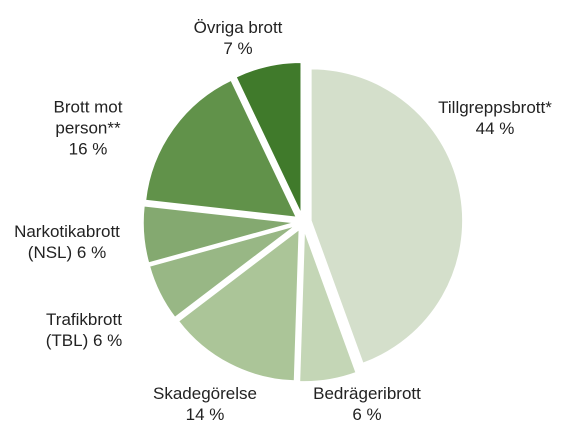  I want to click on category-label: Trafikbrott (TBL), so click(83, 330).